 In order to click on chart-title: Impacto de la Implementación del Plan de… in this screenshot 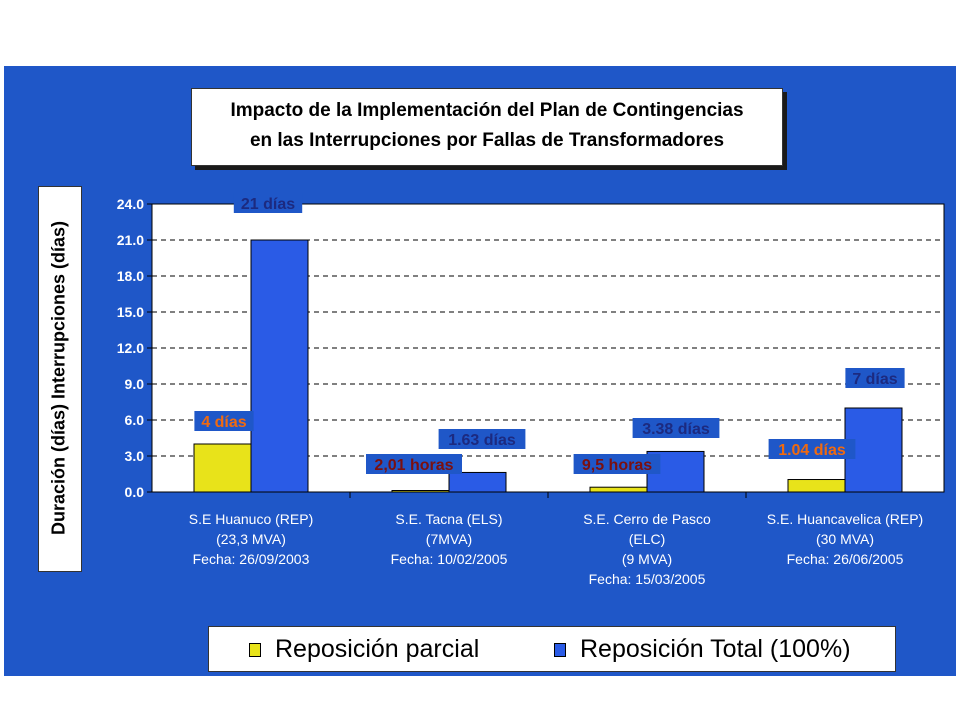, I will do `click(487, 127)`.